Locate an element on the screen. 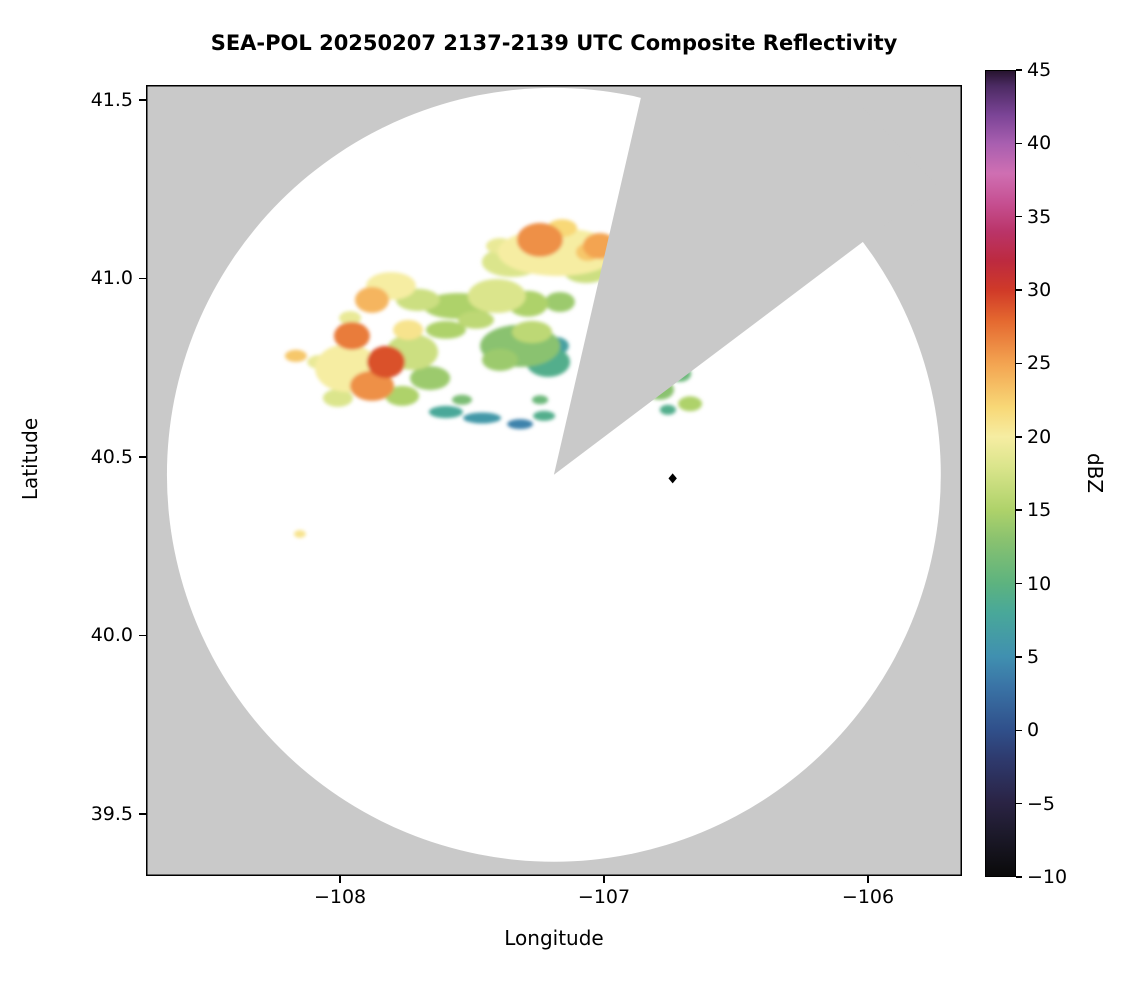  colorbar-label: dBZ is located at coordinates (1095, 473).